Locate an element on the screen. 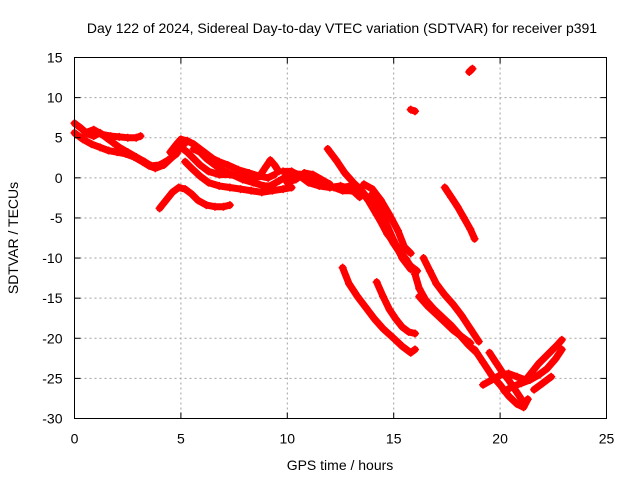  data-series-s23 is located at coordinates (522, 362).